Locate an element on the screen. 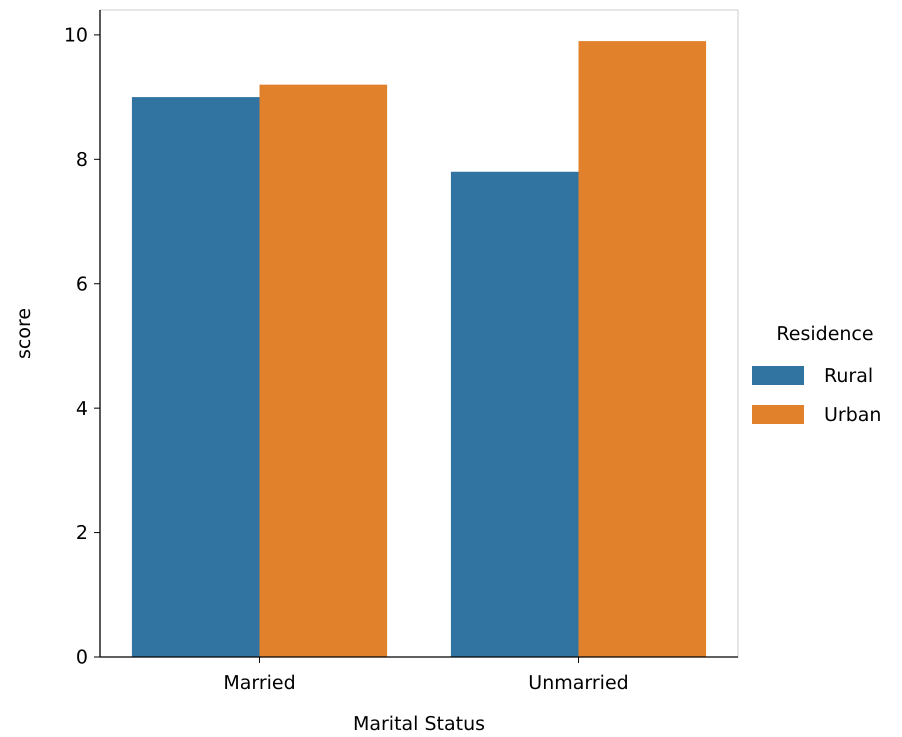 The height and width of the screenshot is (737, 902). y-tick-label: 2 is located at coordinates (82, 533).